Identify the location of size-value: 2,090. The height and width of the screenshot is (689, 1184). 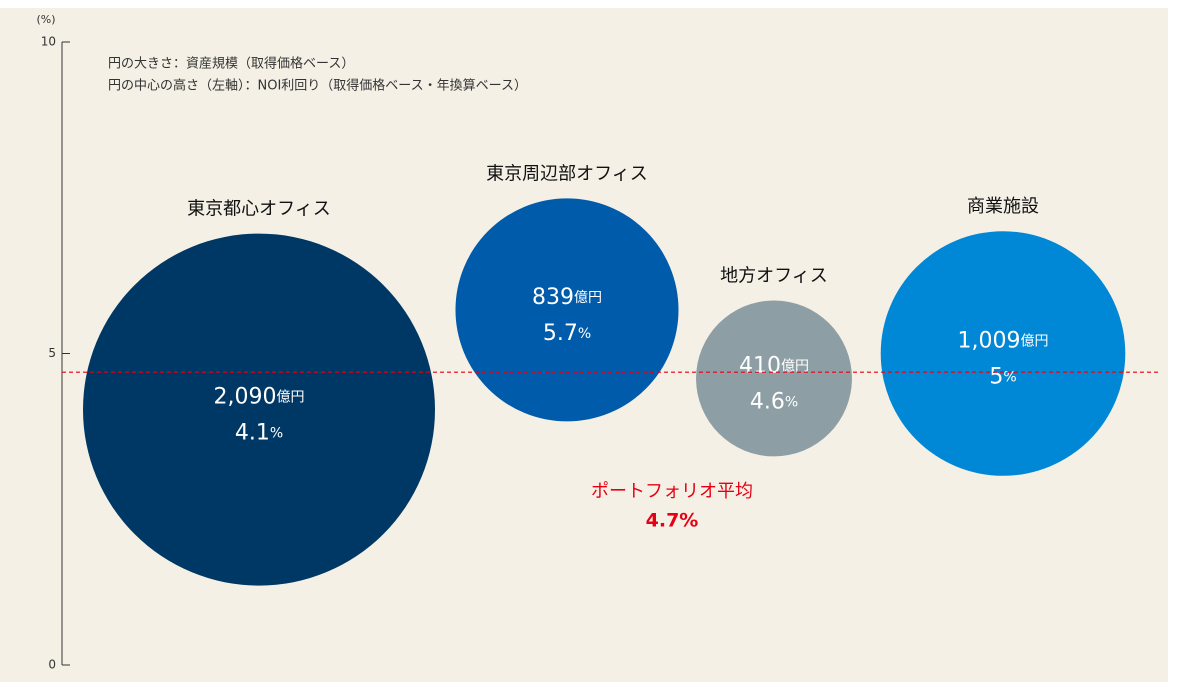
(245, 397).